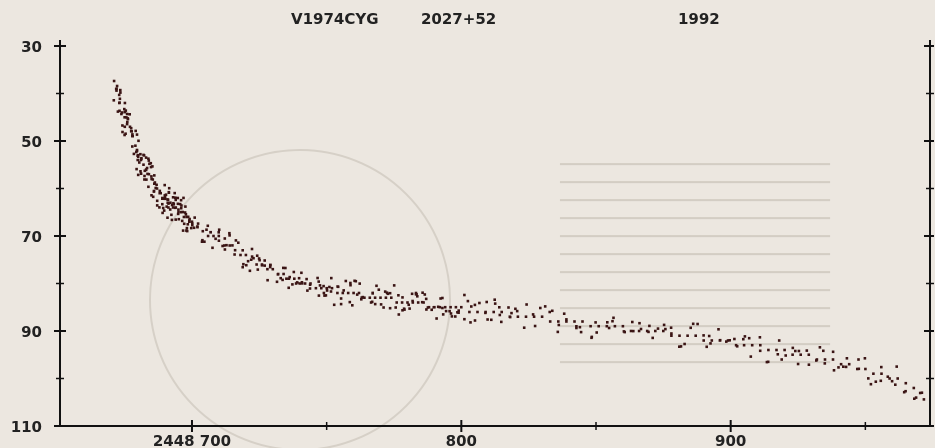 The width and height of the screenshot is (935, 448). Describe the element at coordinates (31, 237) in the screenshot. I see `y-tick-label: 70` at that location.